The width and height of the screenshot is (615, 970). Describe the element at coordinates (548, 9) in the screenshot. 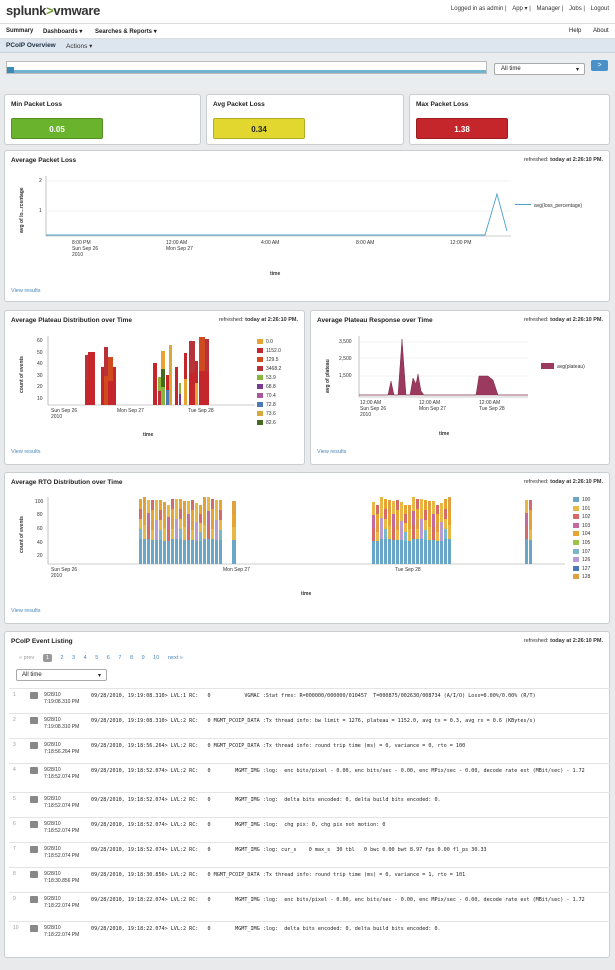

I see `manager-link: Manager` at that location.